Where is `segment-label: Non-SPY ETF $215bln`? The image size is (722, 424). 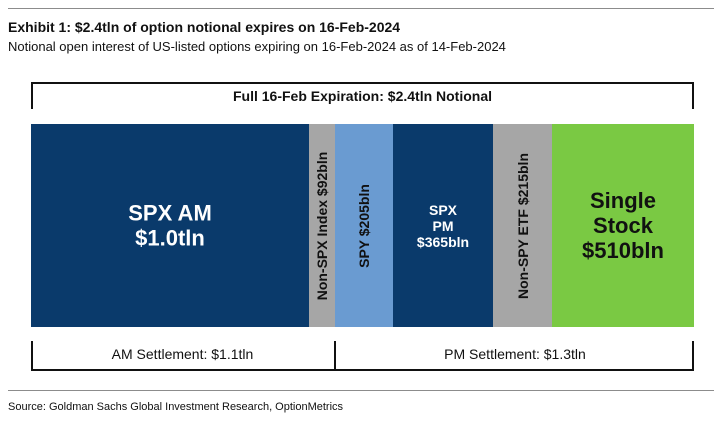 segment-label: Non-SPY ETF $215bln is located at coordinates (522, 225).